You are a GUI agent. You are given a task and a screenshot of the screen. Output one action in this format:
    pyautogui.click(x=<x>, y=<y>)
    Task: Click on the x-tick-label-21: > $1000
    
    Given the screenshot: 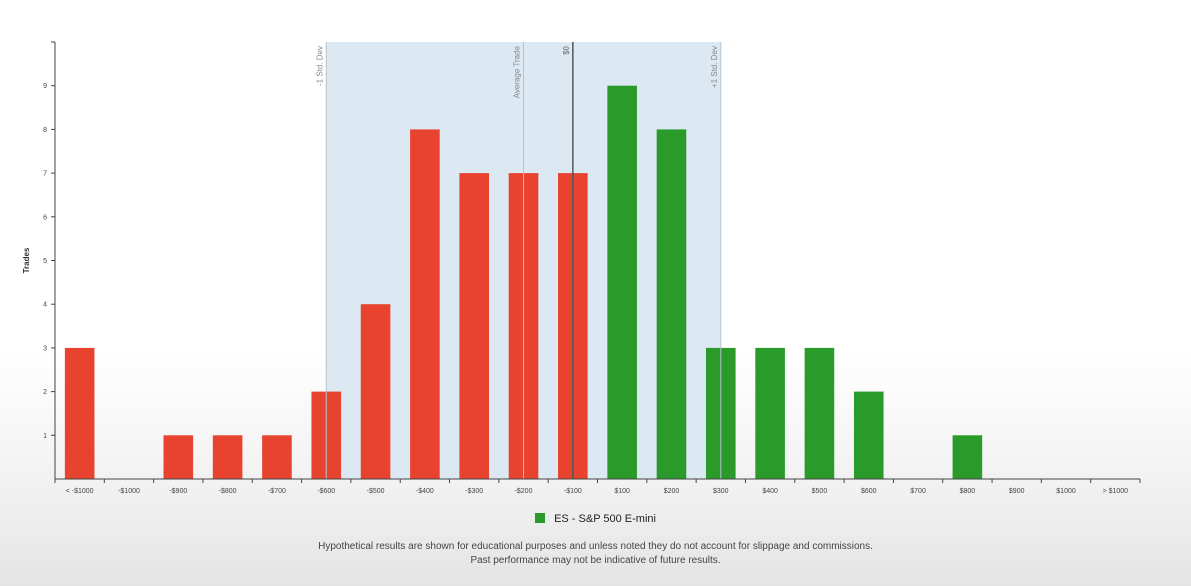 What is the action you would take?
    pyautogui.click(x=1116, y=491)
    